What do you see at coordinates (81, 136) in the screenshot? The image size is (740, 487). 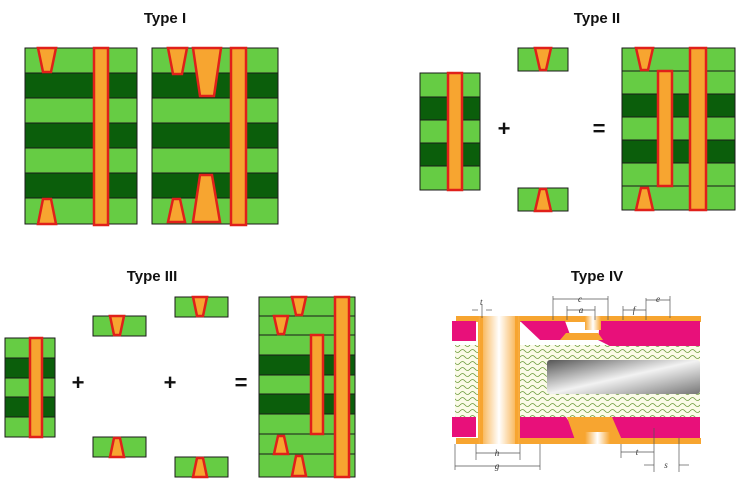 I see `type-1-stack-a` at bounding box center [81, 136].